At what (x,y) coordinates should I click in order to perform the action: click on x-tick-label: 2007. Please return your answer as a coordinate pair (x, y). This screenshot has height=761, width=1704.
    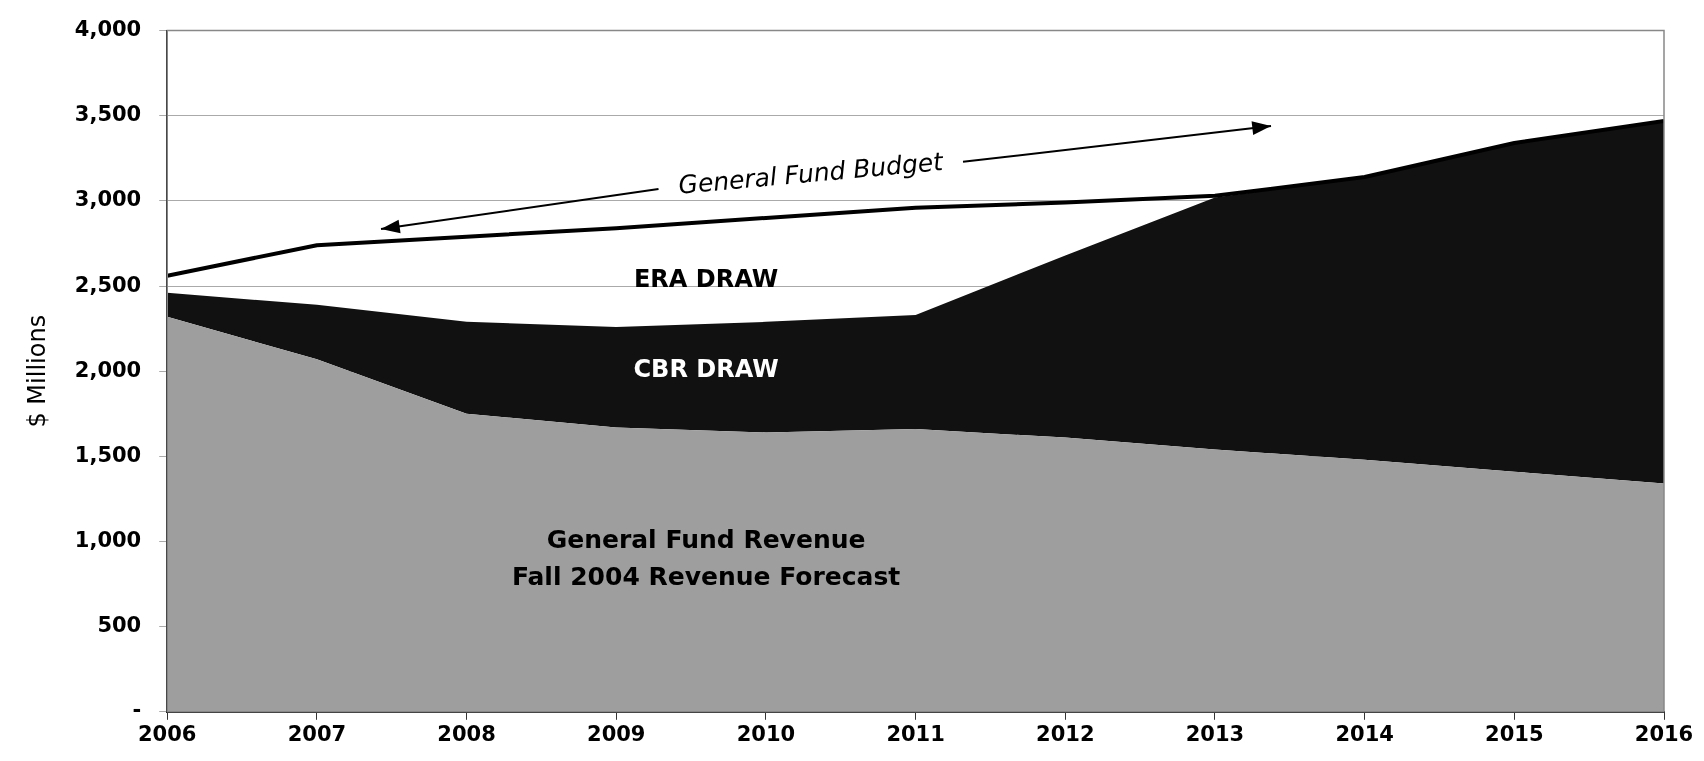
    Looking at the image, I should click on (317, 733).